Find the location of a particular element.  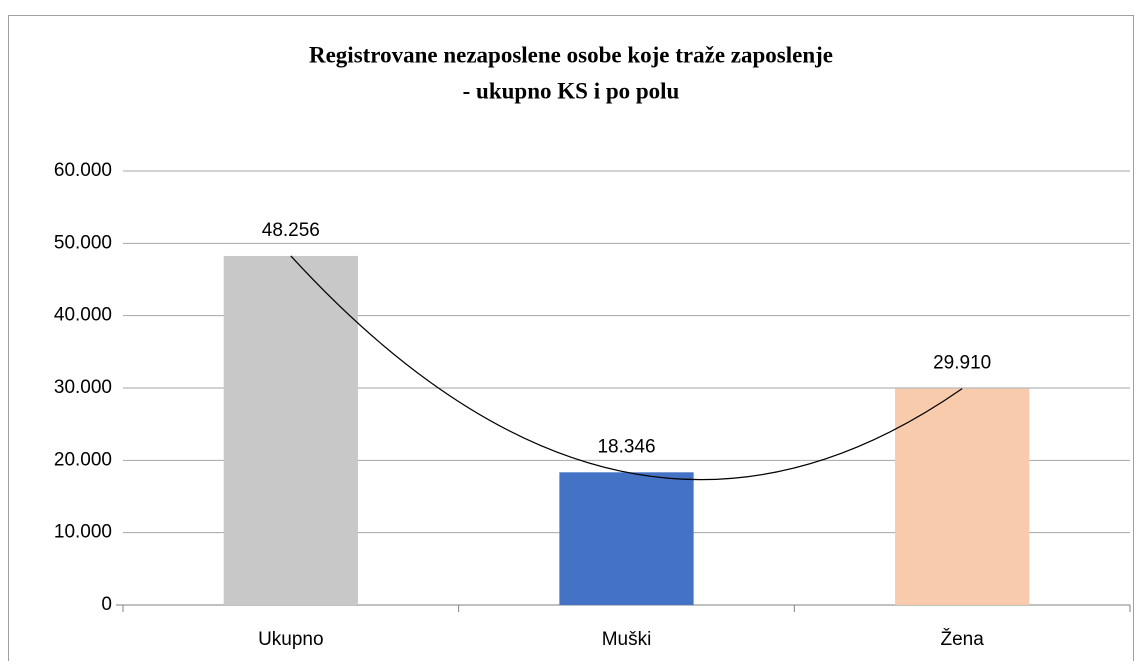

y-tick-label: 40.000 is located at coordinates (83, 315).